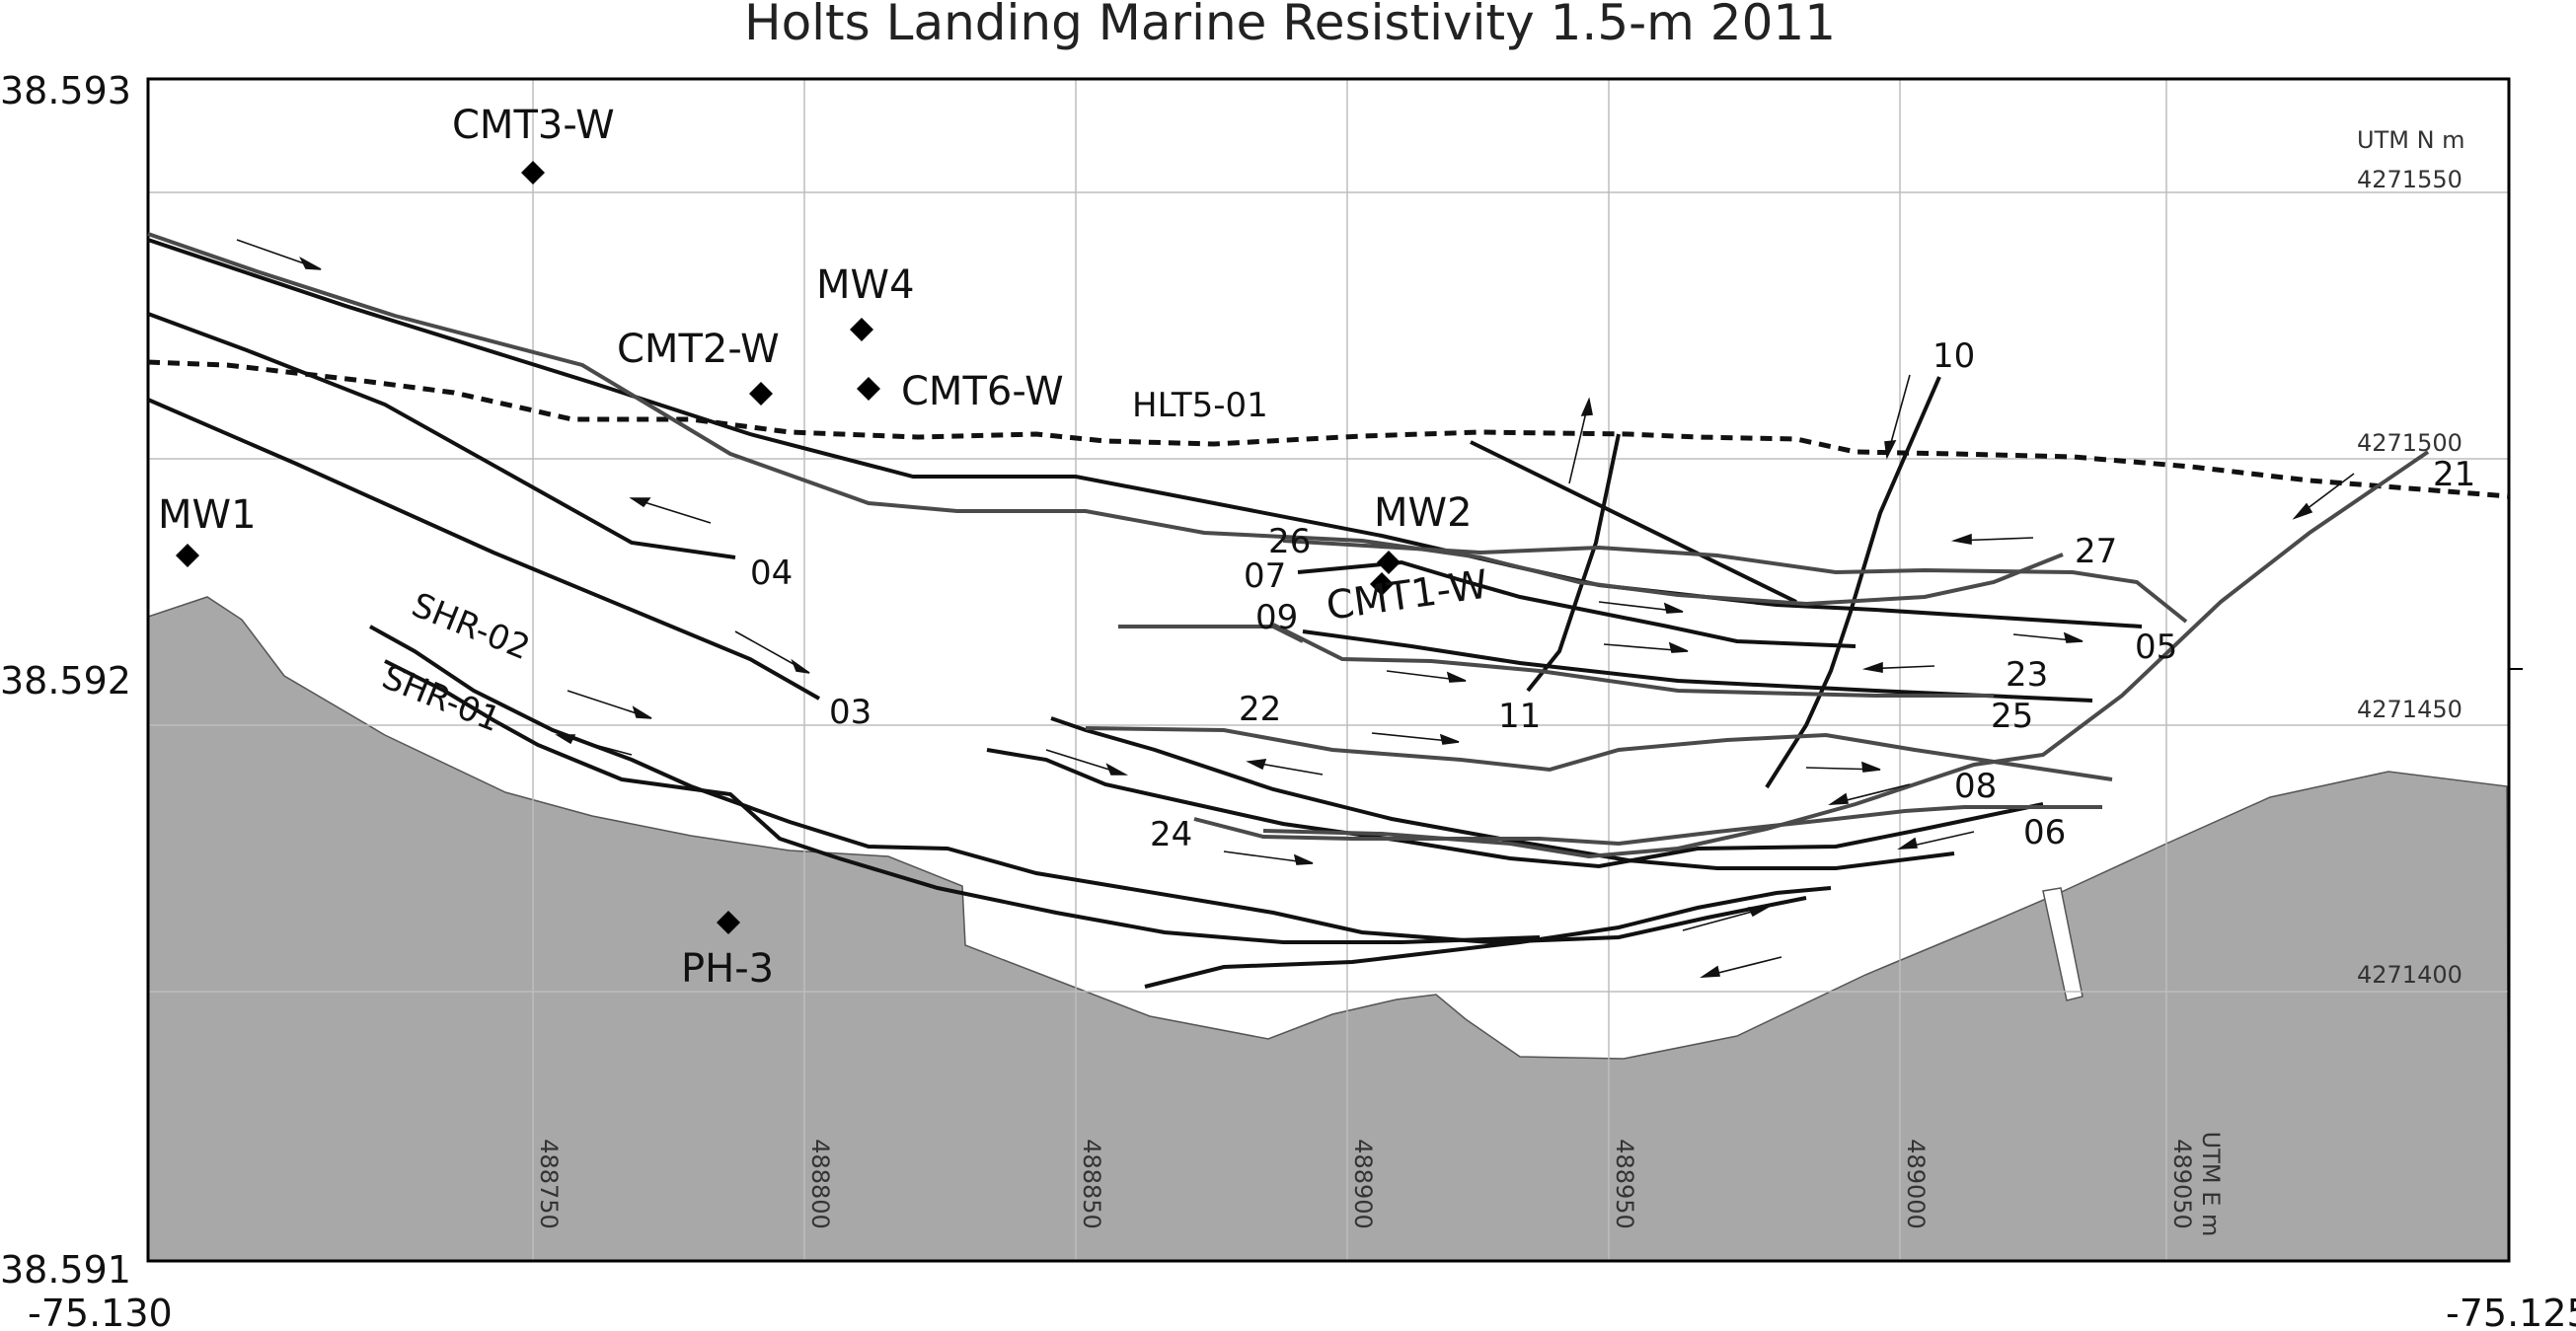 The height and width of the screenshot is (1331, 2576). I want to click on line-label: 07, so click(1265, 576).